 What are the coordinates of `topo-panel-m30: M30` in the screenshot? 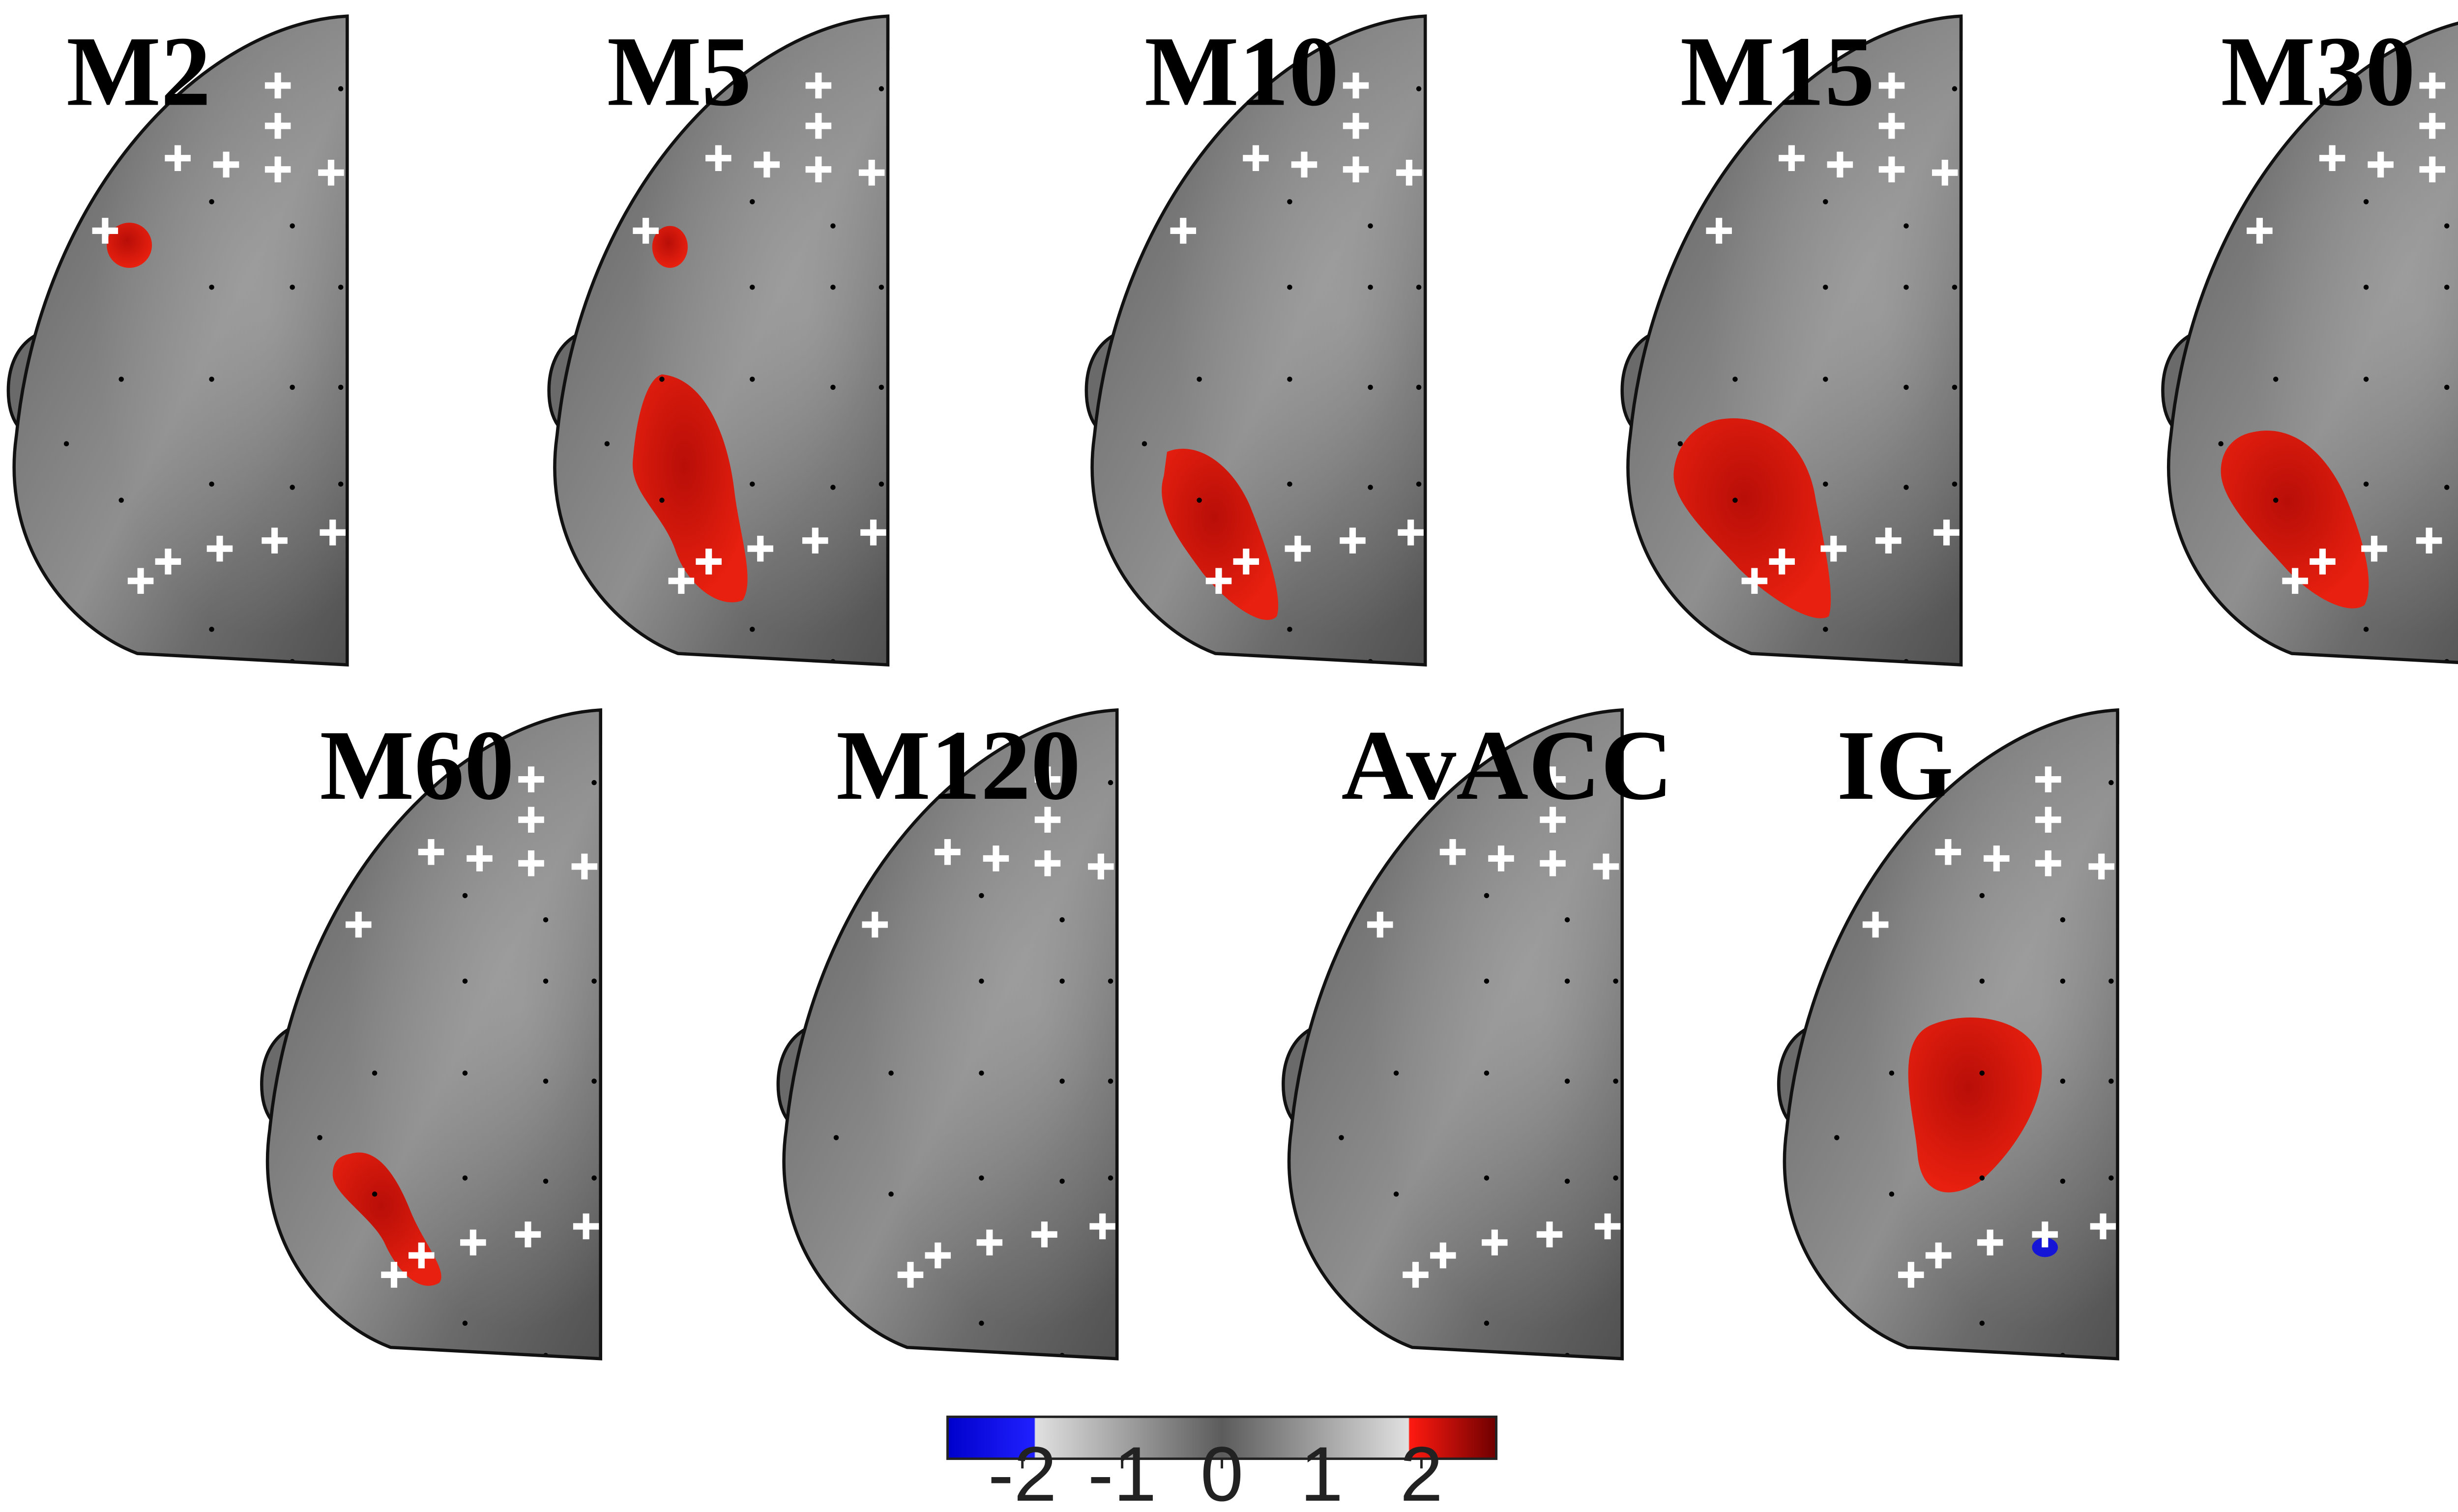 It's located at (2309, 344).